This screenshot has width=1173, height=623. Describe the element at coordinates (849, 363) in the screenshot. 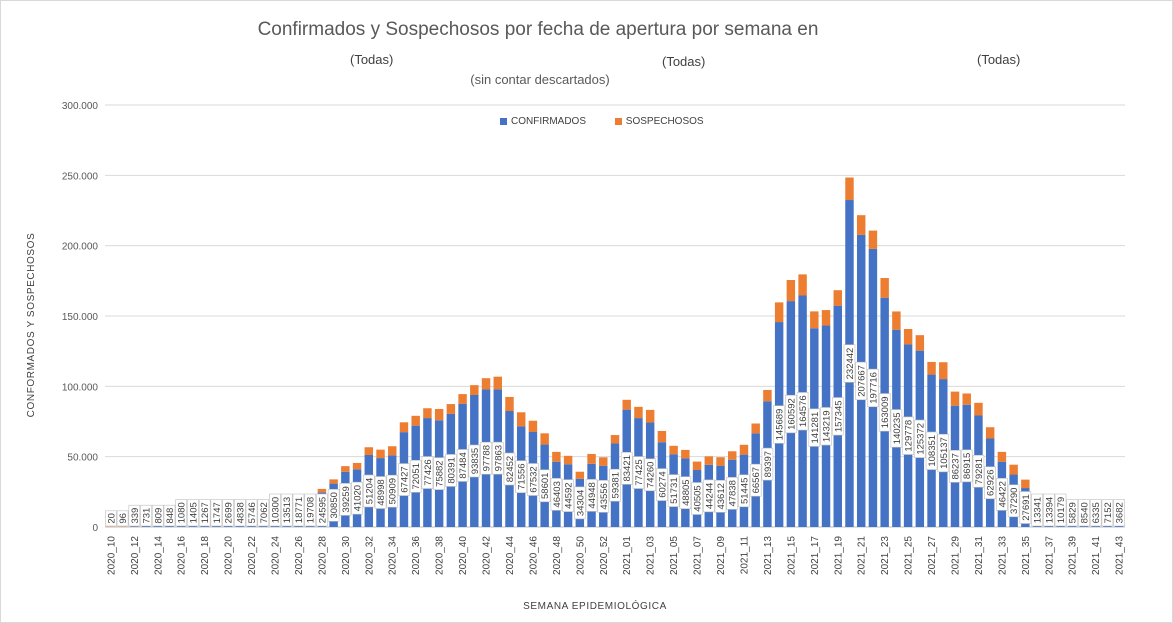

I see `data-label: 232442` at that location.